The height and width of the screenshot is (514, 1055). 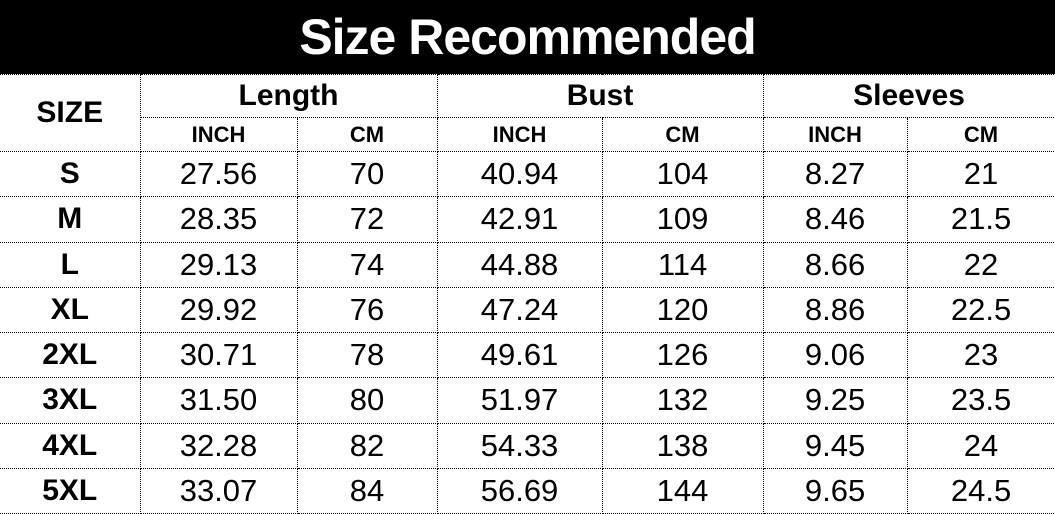 I want to click on unit-header-length-cm: CM, so click(x=367, y=134).